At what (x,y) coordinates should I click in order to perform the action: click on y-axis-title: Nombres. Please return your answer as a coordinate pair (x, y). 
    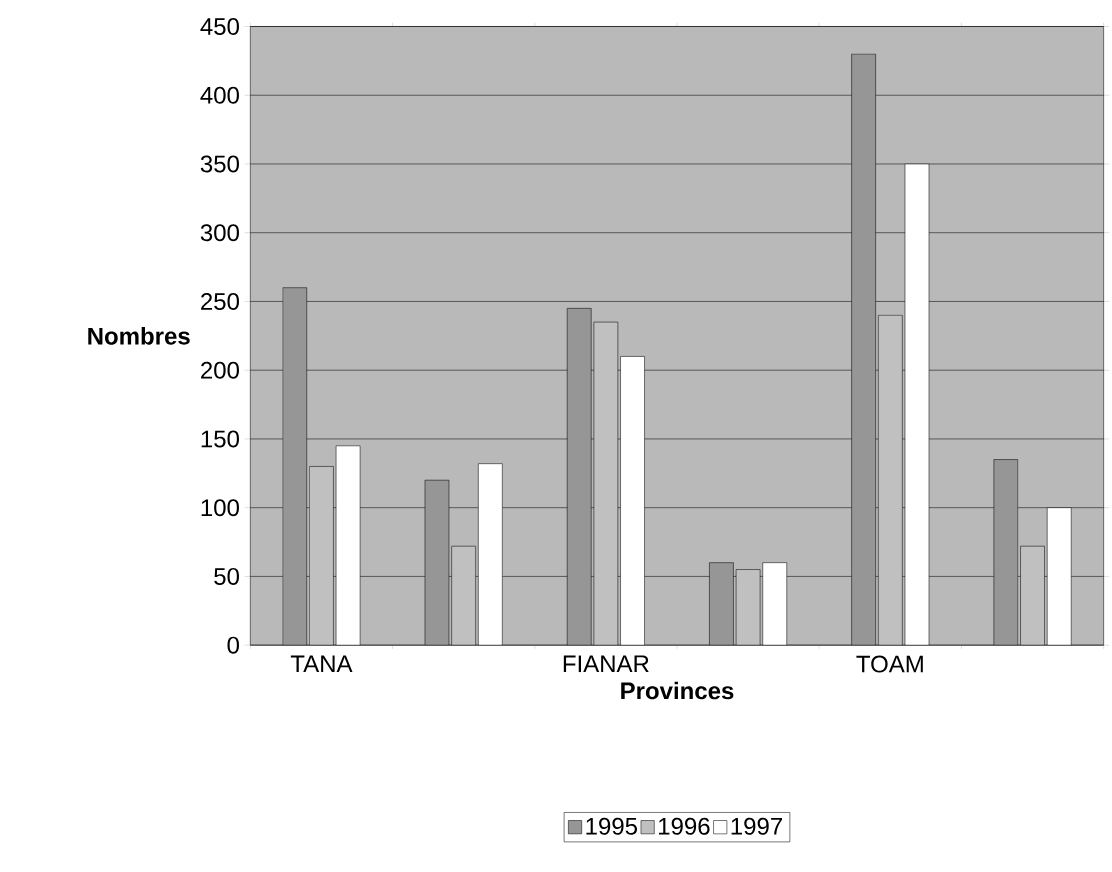
    Looking at the image, I should click on (139, 336).